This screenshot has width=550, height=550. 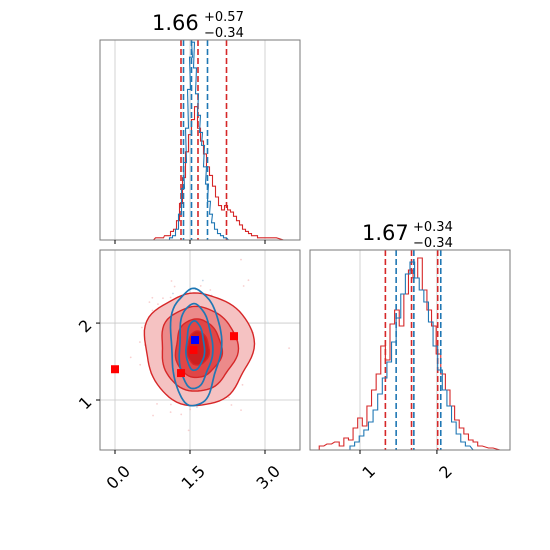 I want to click on x-tick-label: 1.5, so click(x=193, y=477).